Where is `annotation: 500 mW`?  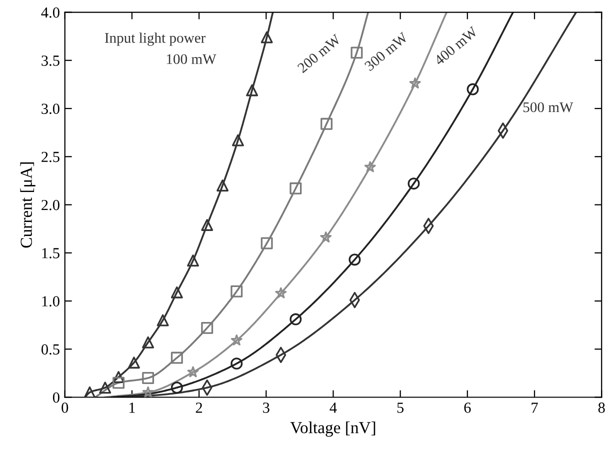 annotation: 500 mW is located at coordinates (548, 107).